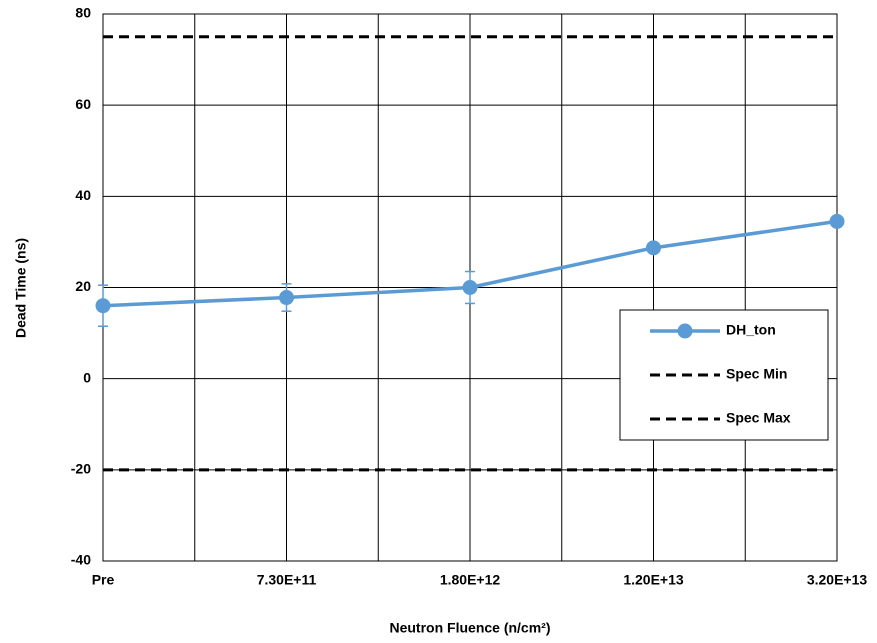 The image size is (877, 643). I want to click on legend-marker, so click(685, 331).